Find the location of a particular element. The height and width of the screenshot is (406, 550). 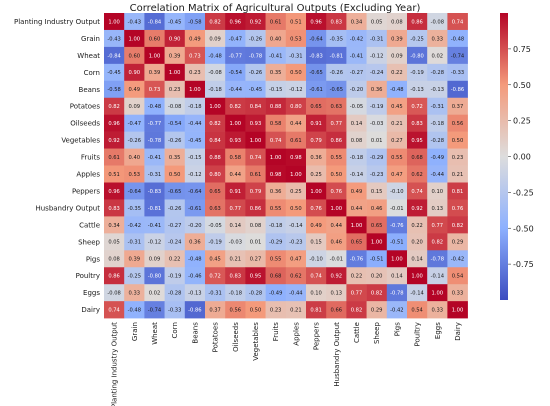

cell-value-label: -0.83 is located at coordinates (154, 192).